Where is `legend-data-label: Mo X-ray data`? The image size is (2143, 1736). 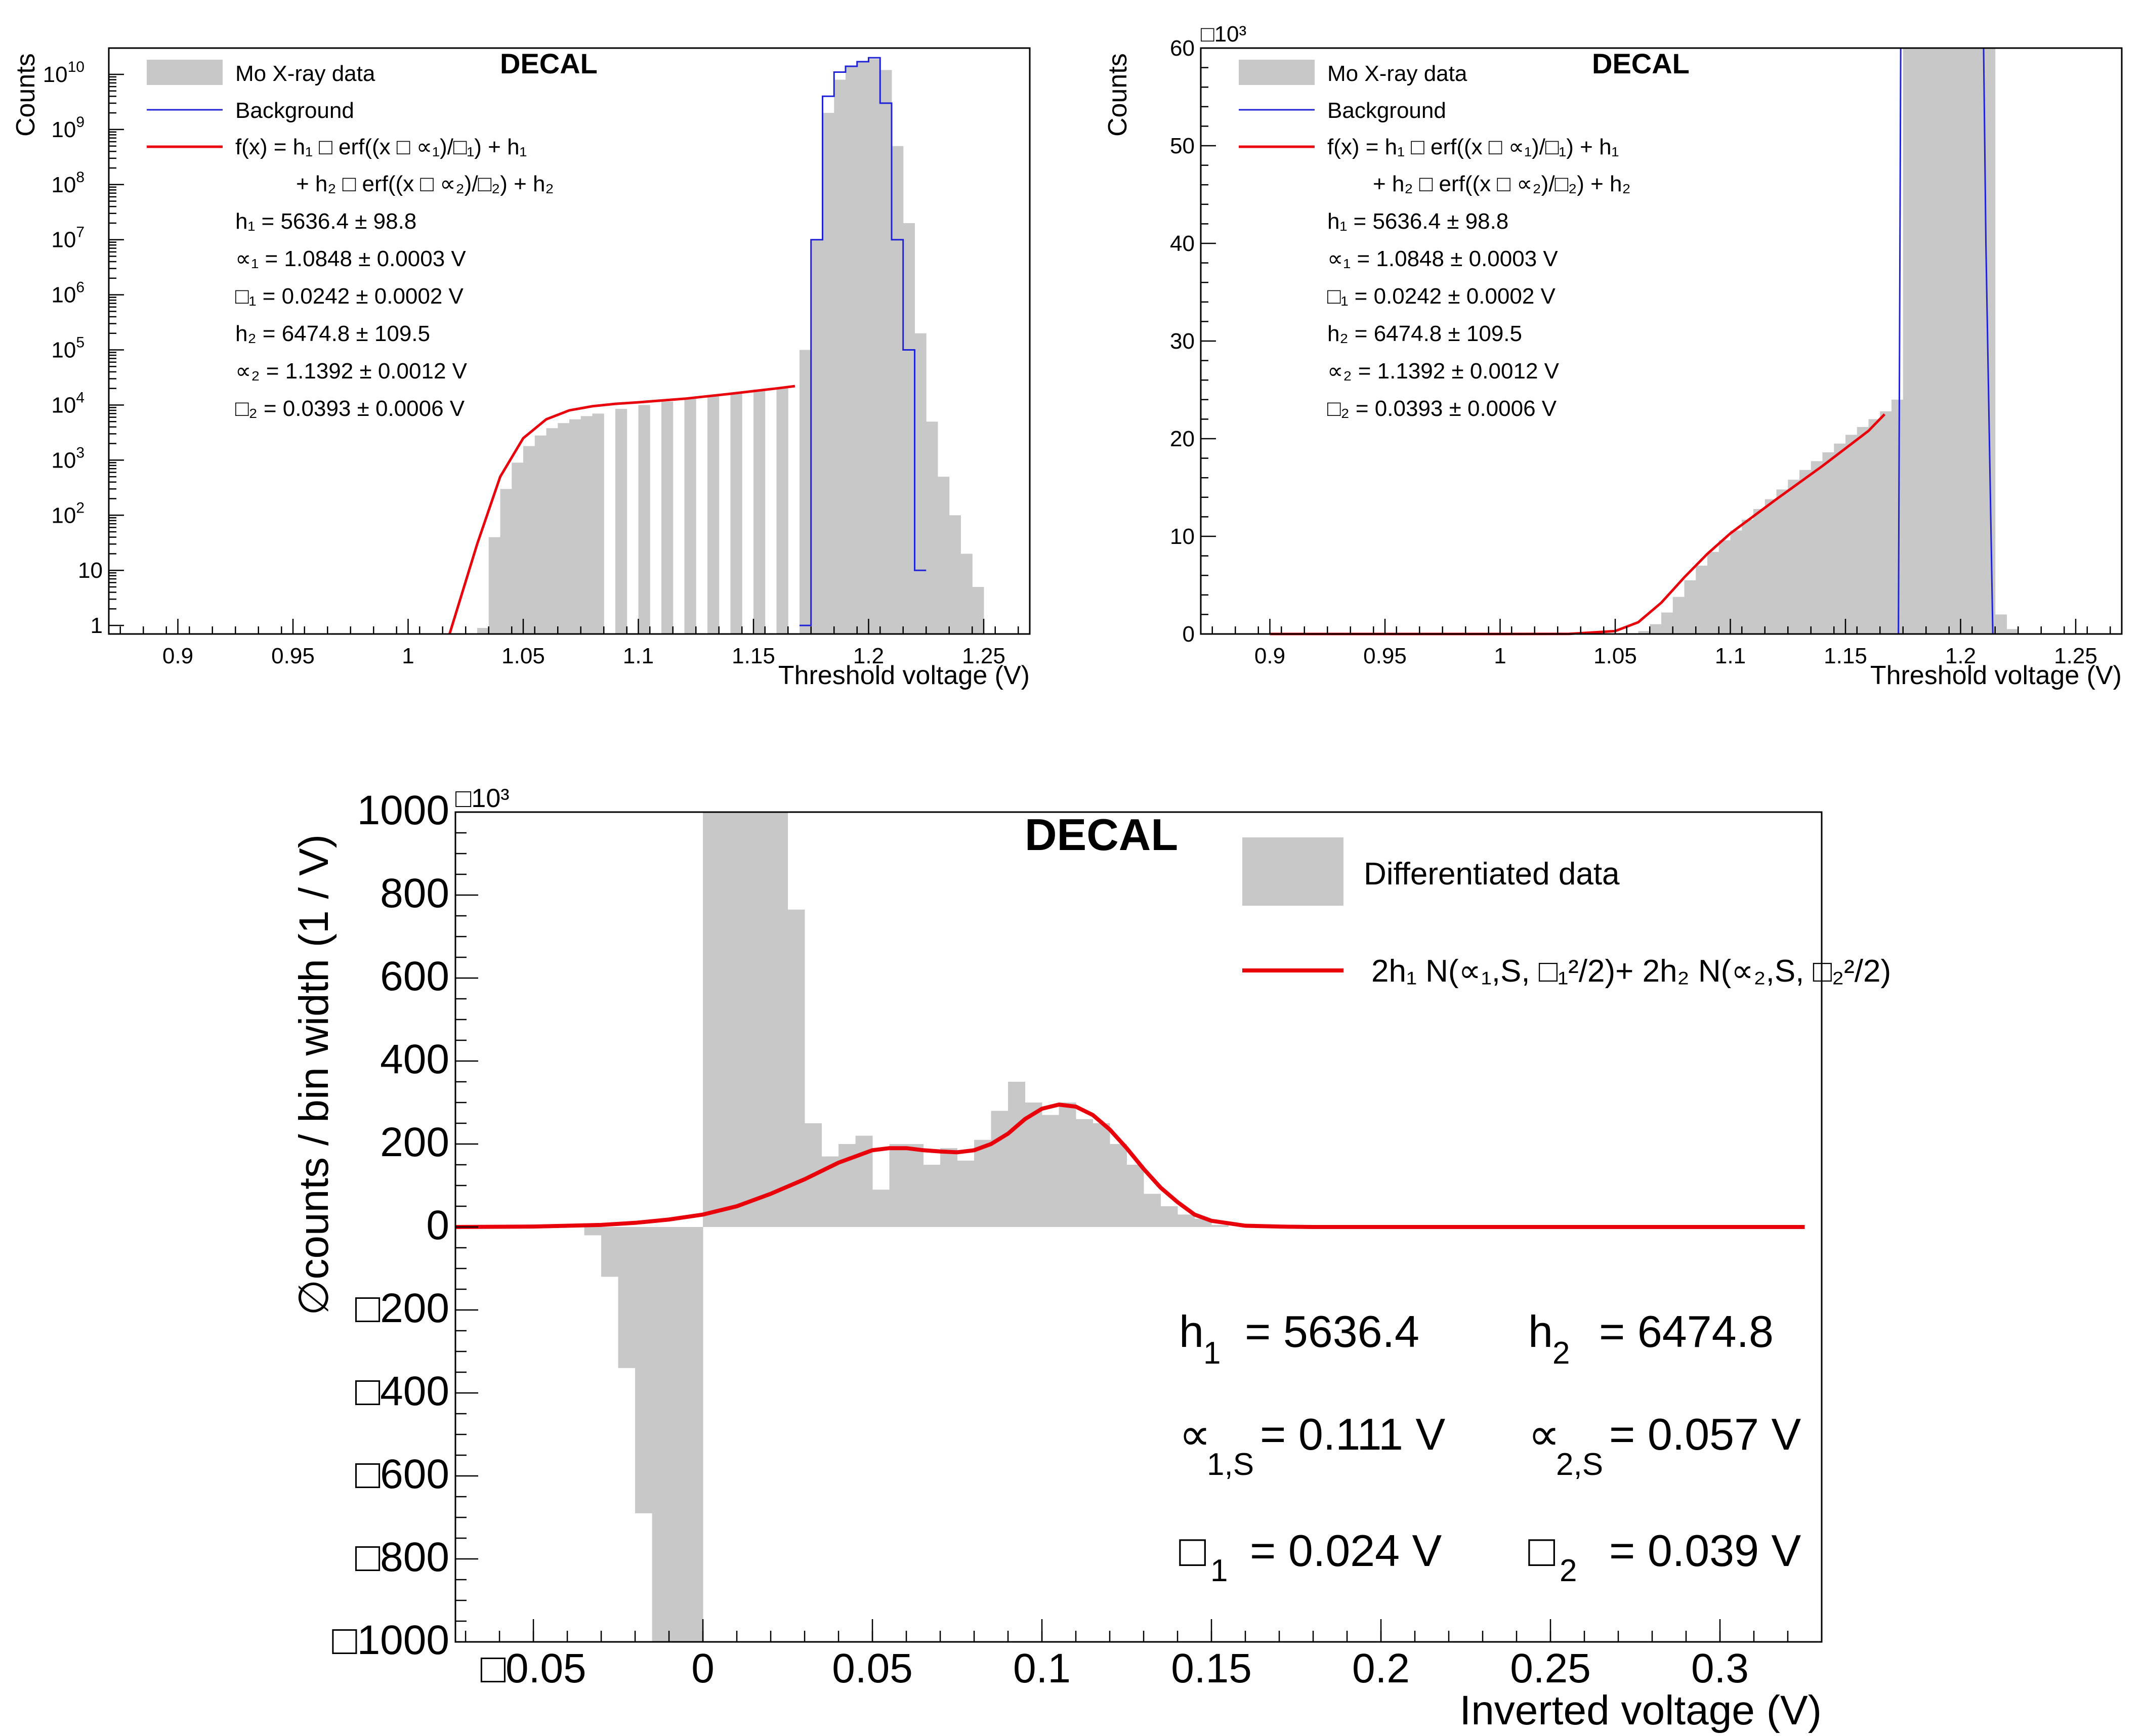 legend-data-label: Mo X-ray data is located at coordinates (1397, 73).